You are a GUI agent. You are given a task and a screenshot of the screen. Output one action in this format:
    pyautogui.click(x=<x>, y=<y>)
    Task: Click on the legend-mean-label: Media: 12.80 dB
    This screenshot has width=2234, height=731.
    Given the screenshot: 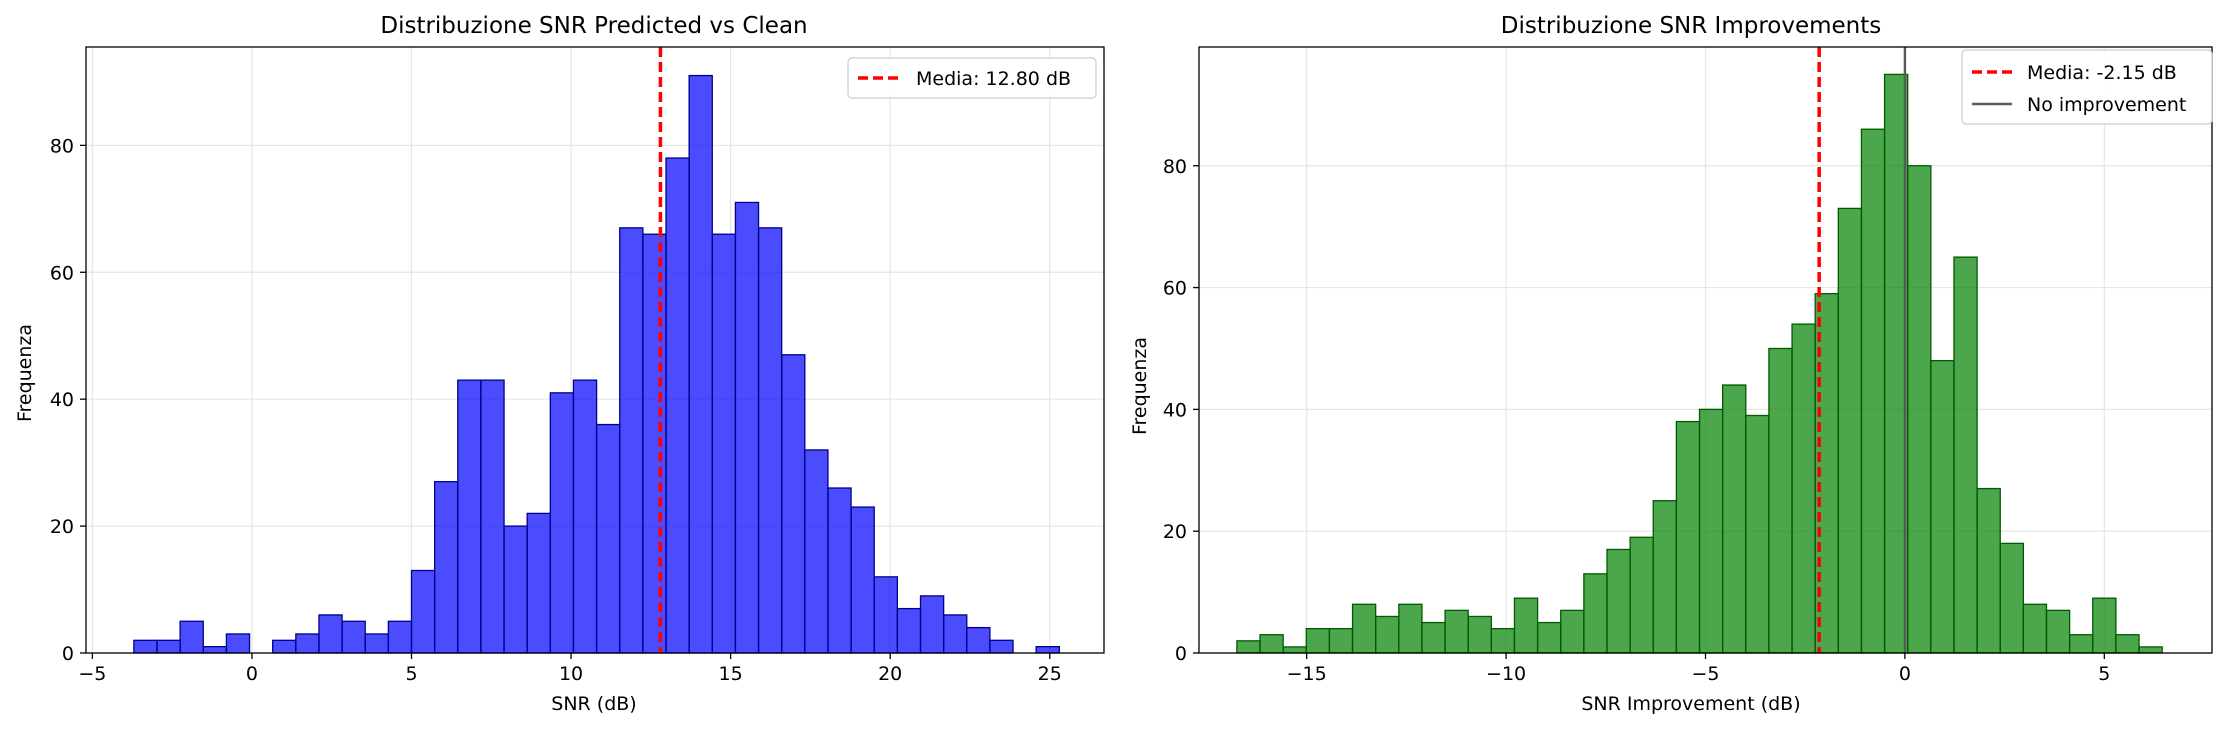 What is the action you would take?
    pyautogui.click(x=993, y=79)
    